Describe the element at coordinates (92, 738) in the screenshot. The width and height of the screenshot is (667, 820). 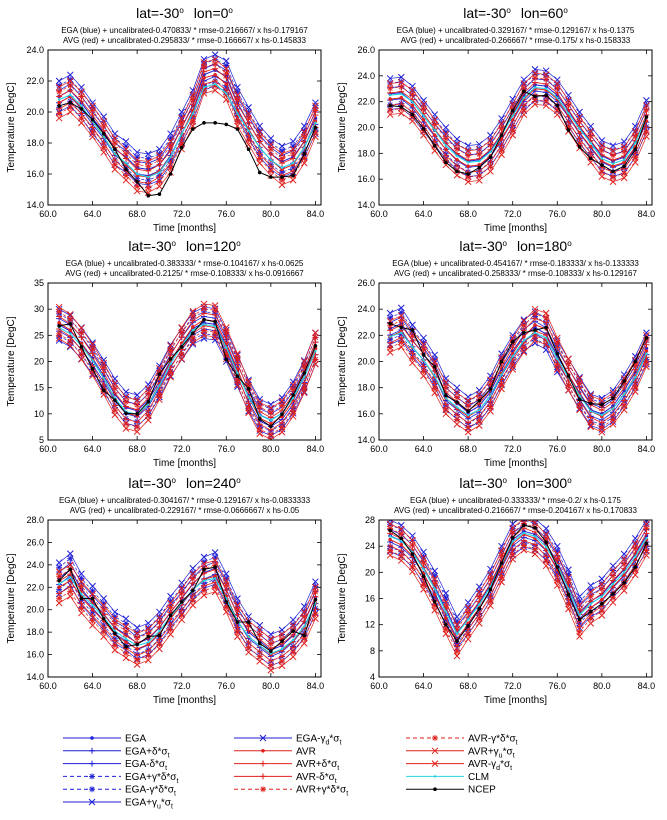
I see `legend-marker` at that location.